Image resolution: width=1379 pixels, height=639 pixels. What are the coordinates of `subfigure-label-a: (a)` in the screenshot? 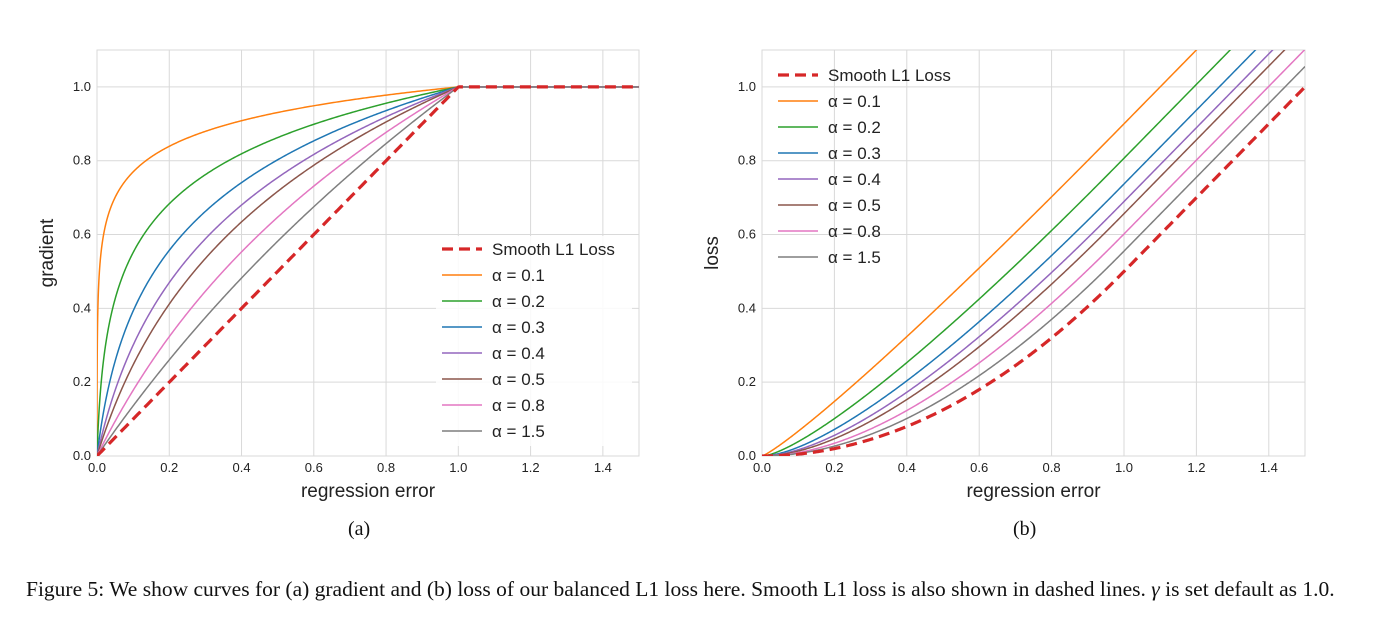 It's located at (359, 529).